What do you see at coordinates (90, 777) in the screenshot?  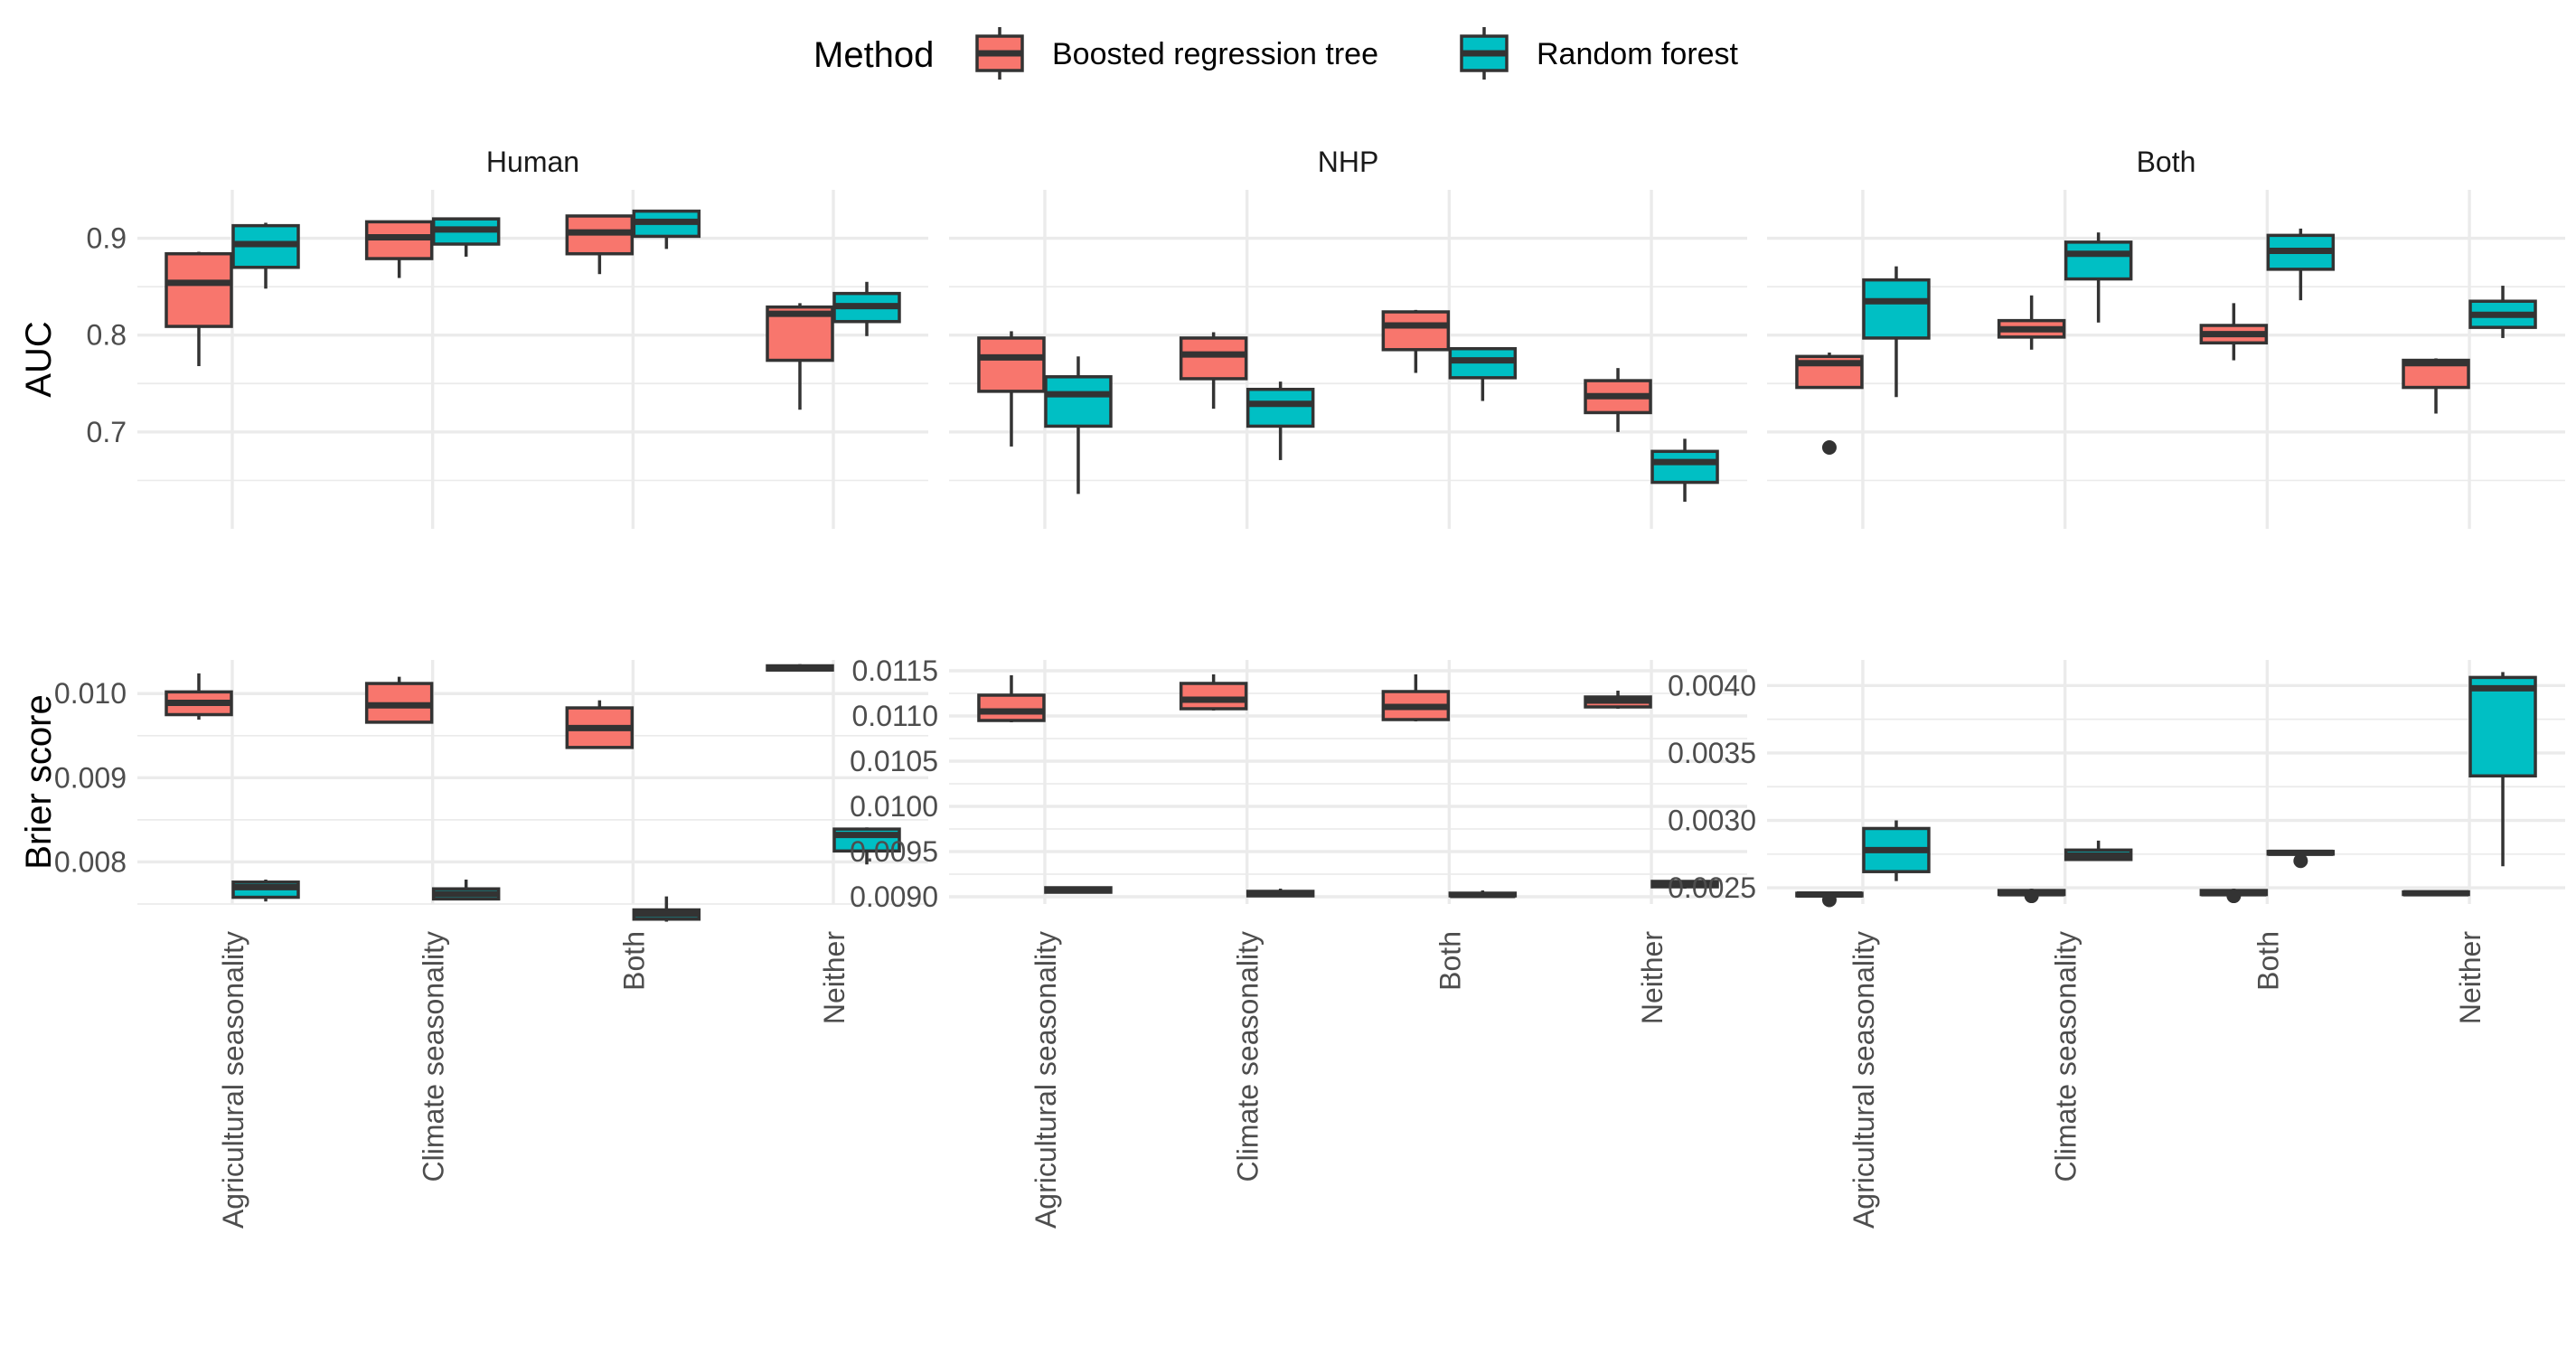 I see `y-tick-label: 0.009` at bounding box center [90, 777].